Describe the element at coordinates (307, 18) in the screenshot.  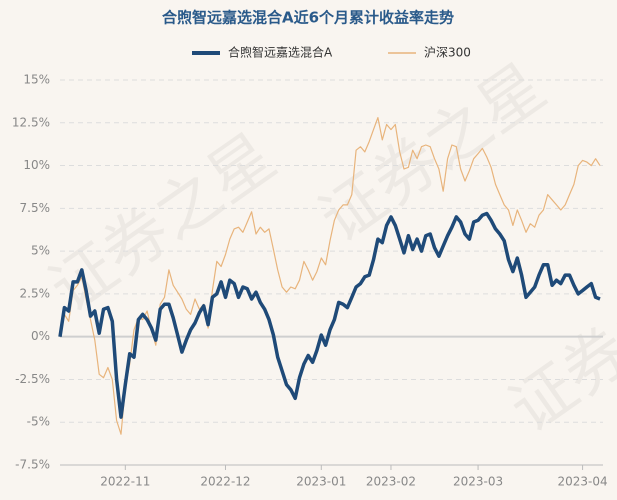
I see `chart-title: 合煦智远嘉选混合A近6个月累计收益率走势` at that location.